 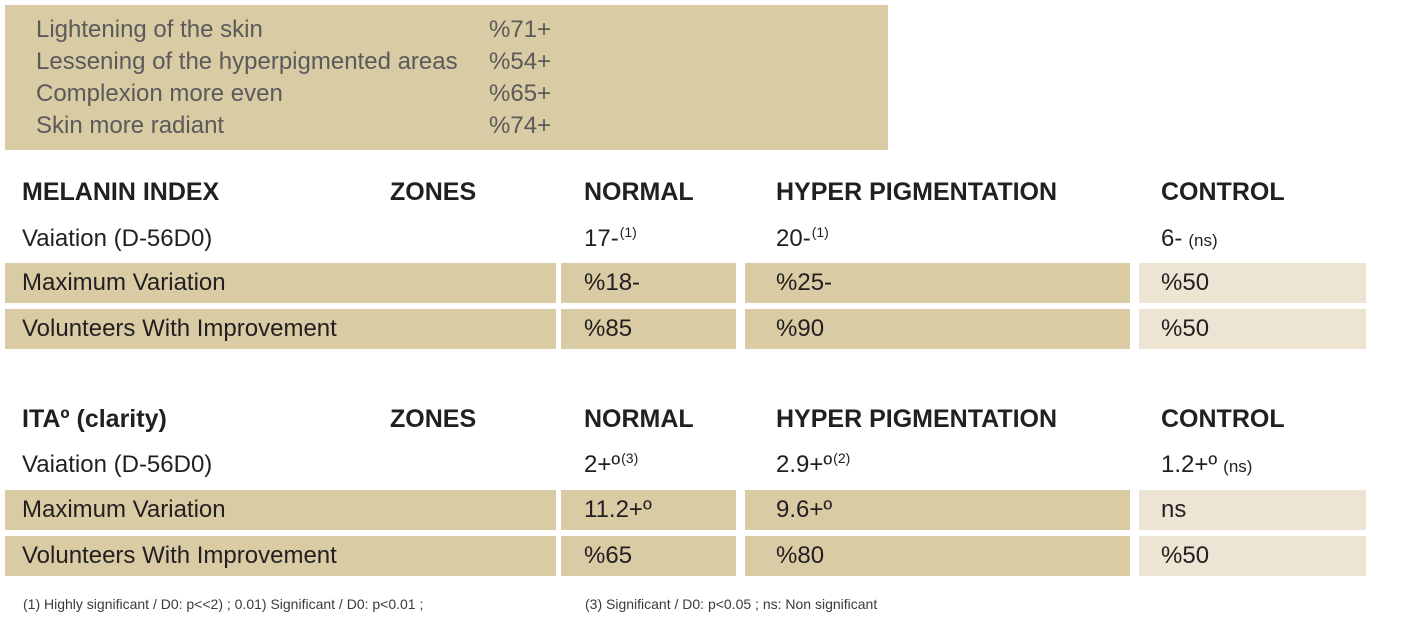 I want to click on cell-control: 6- (ns), so click(x=1255, y=239).